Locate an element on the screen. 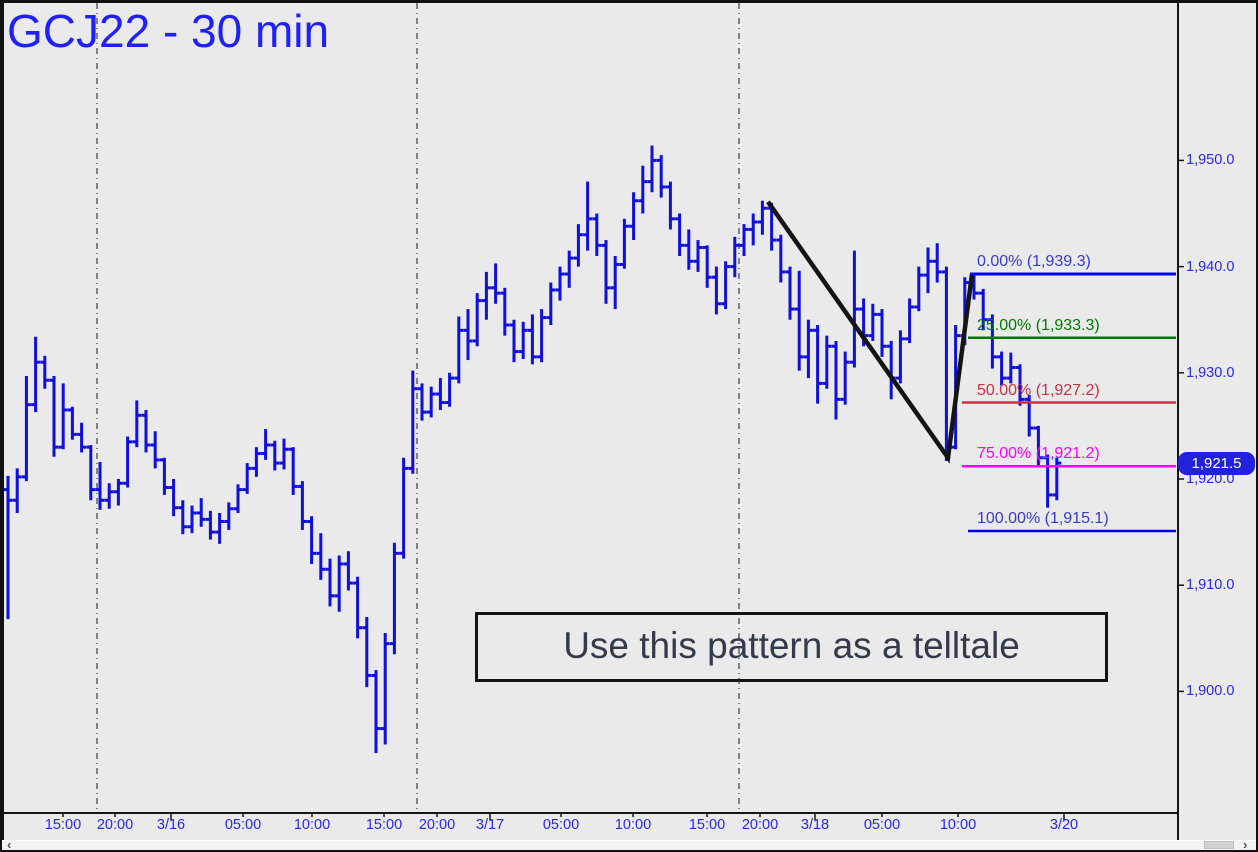 The width and height of the screenshot is (1258, 852). price-axis-label: 1,940.0 is located at coordinates (1210, 266).